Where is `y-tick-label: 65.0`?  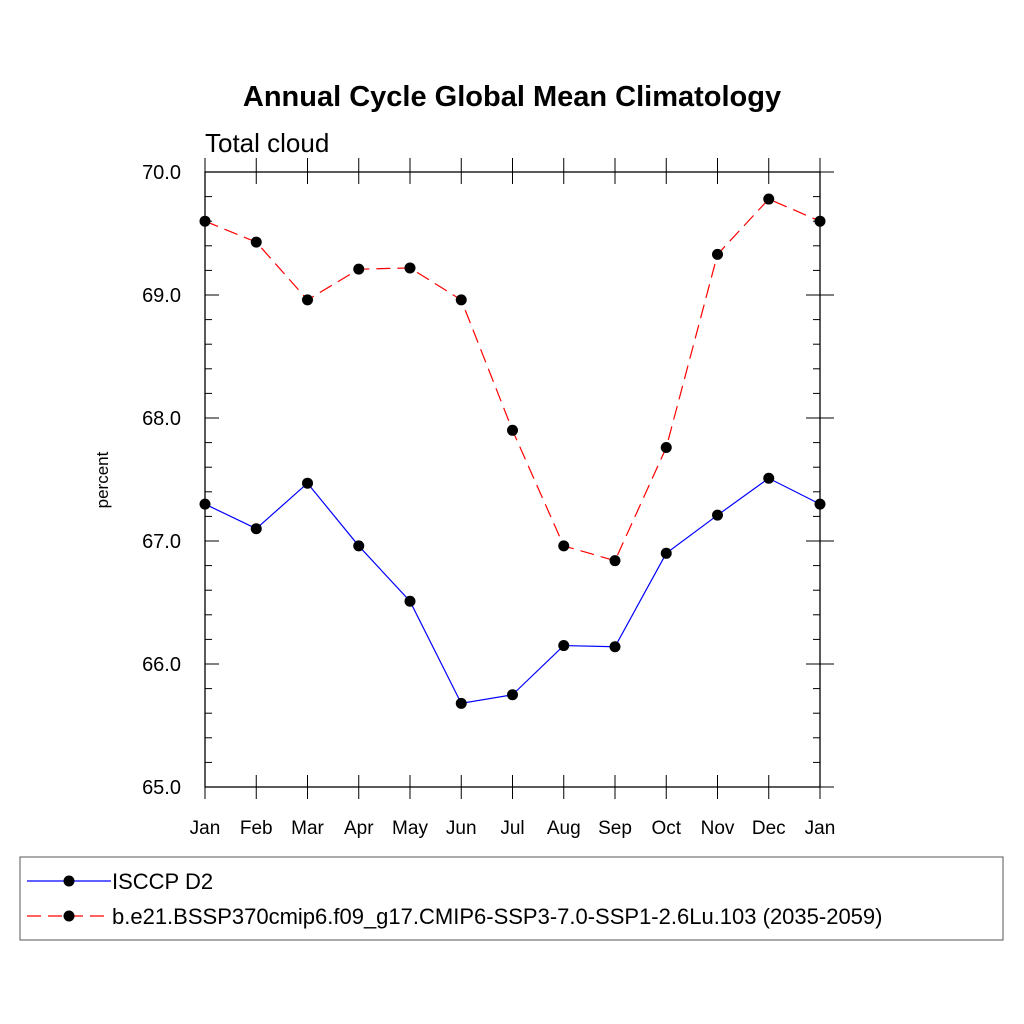 y-tick-label: 65.0 is located at coordinates (161, 788).